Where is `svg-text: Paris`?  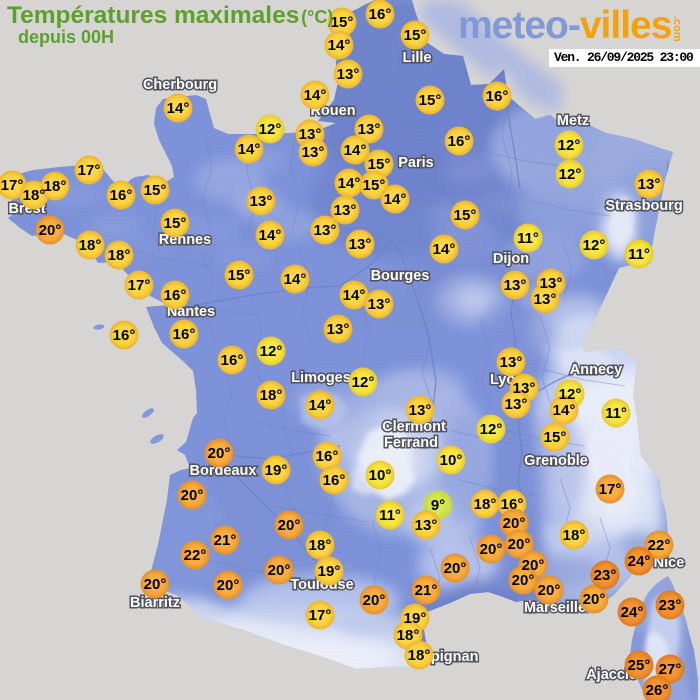 svg-text: Paris is located at coordinates (415, 163).